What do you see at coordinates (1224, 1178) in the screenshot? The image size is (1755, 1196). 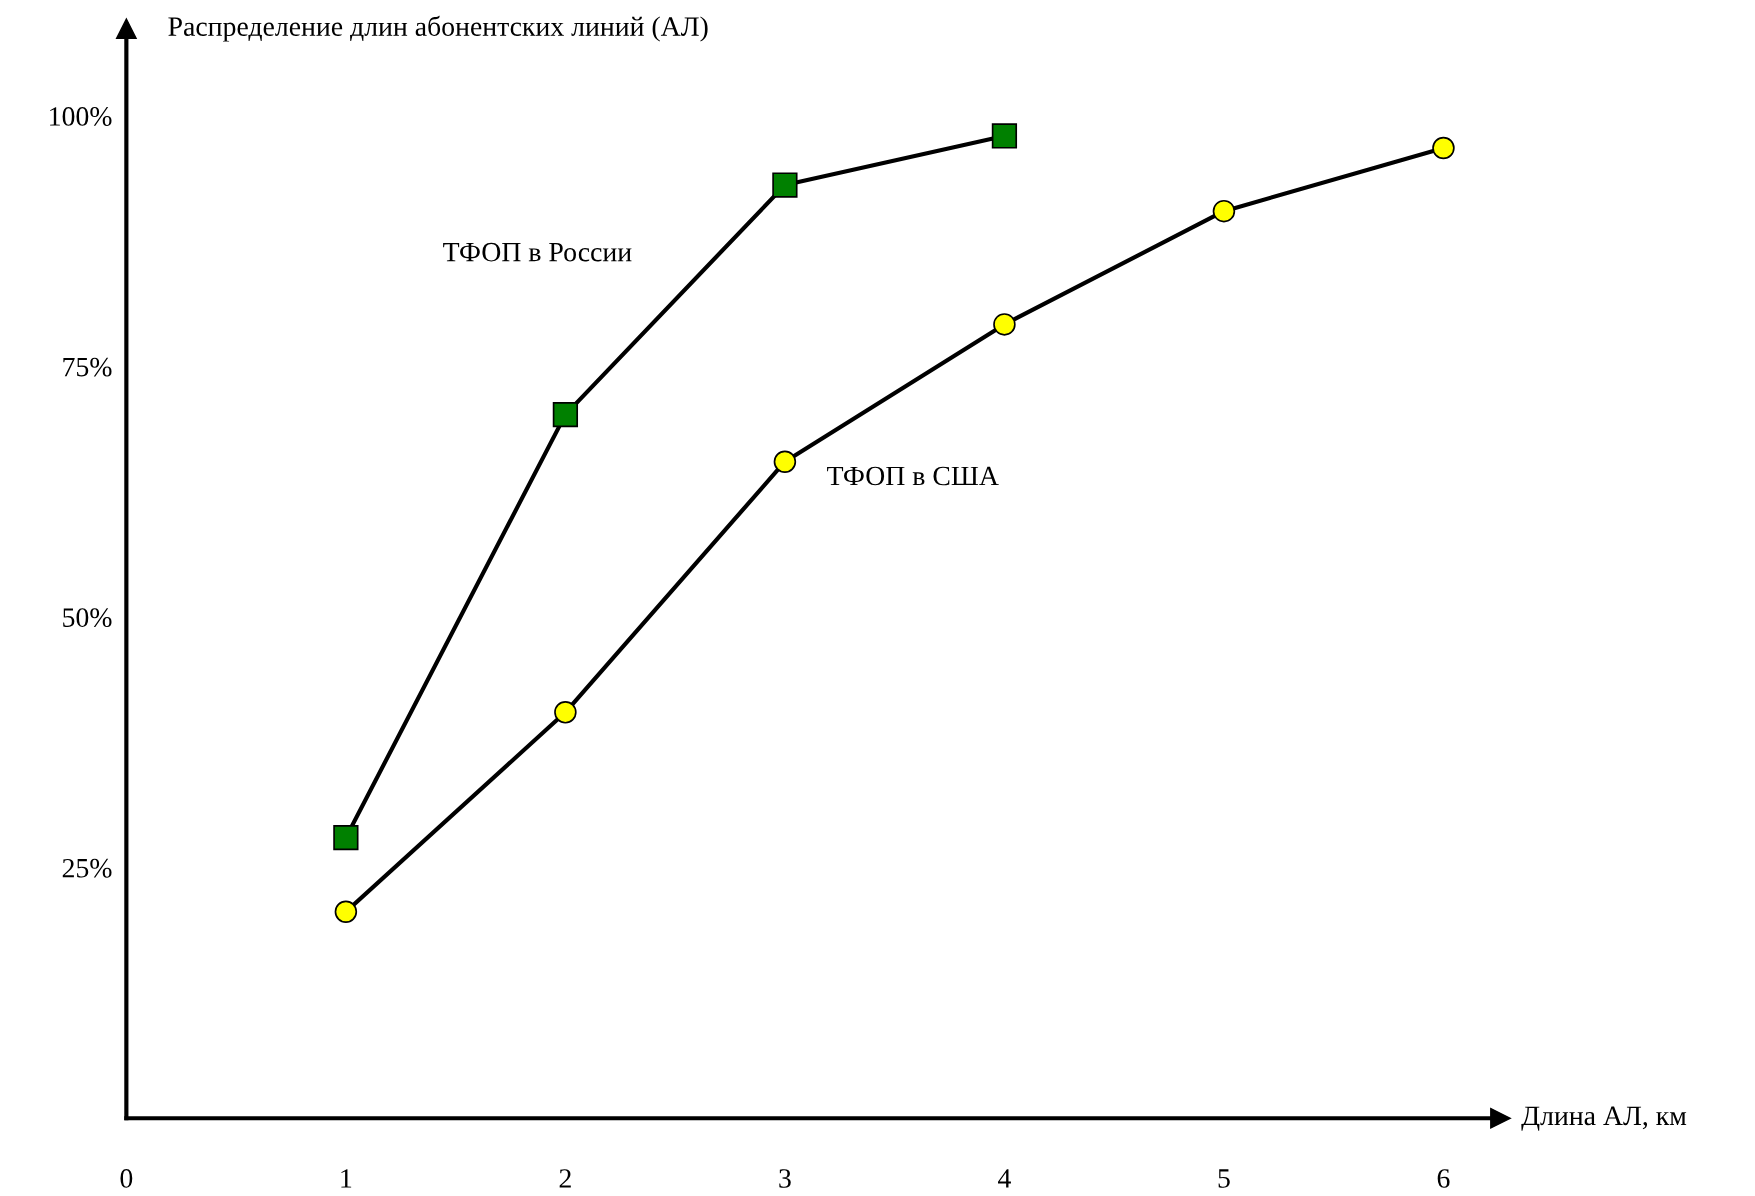 I see `x-tick-label: 5` at bounding box center [1224, 1178].